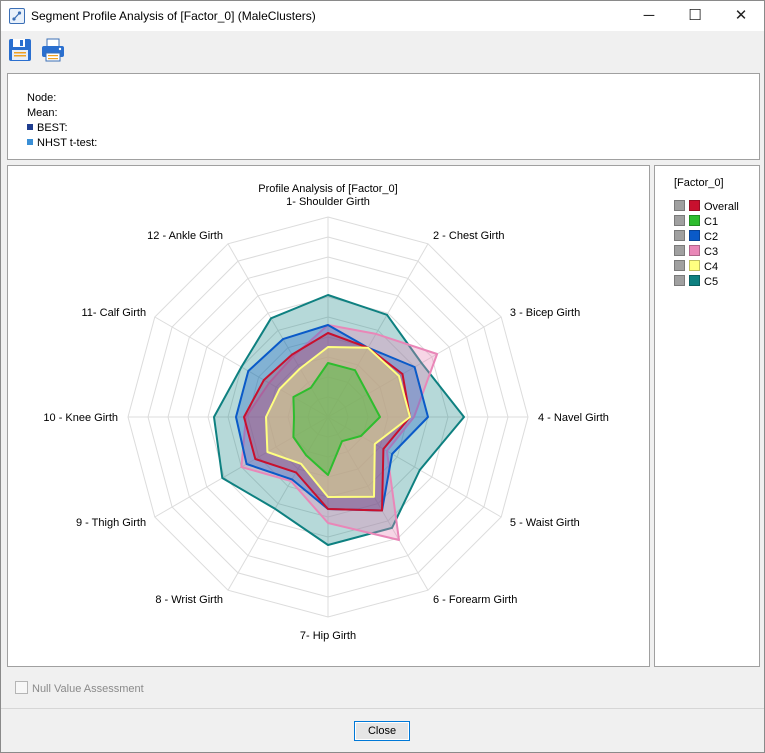  I want to click on null-value-assessment-checkbox: Null Value Assessment, so click(79, 688).